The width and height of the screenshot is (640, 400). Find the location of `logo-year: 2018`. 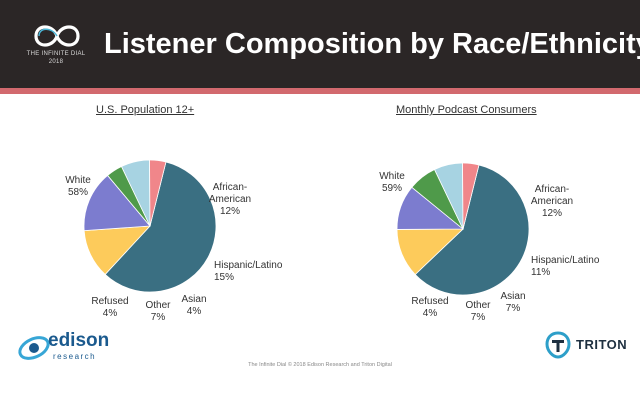

logo-year: 2018 is located at coordinates (56, 62).